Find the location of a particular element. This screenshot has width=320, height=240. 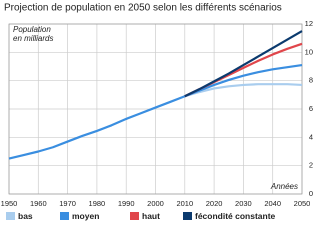

y-tick-label: 0 is located at coordinates (311, 193).